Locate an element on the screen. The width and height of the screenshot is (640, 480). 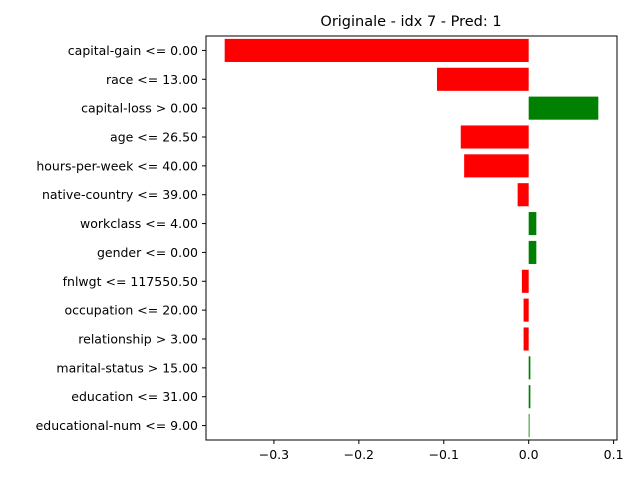
y-tick-label-8: fnlwgt <= 117550.50 is located at coordinates (130, 281).